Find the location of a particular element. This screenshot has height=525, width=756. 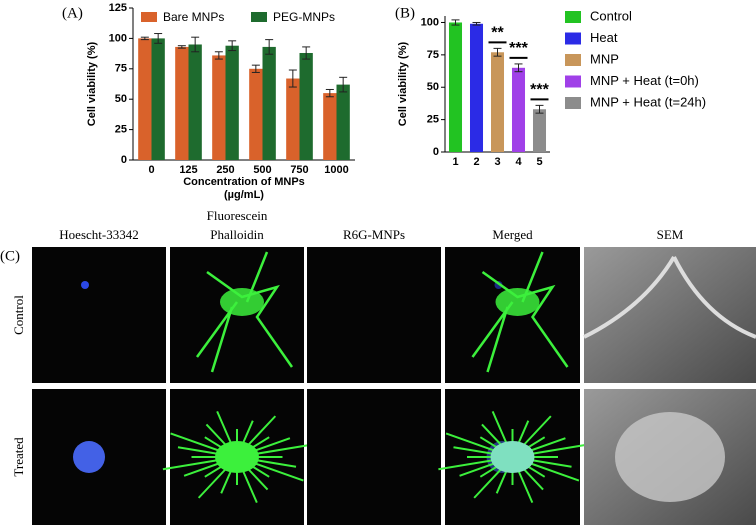

panel-label: (A) is located at coordinates (72, 13).